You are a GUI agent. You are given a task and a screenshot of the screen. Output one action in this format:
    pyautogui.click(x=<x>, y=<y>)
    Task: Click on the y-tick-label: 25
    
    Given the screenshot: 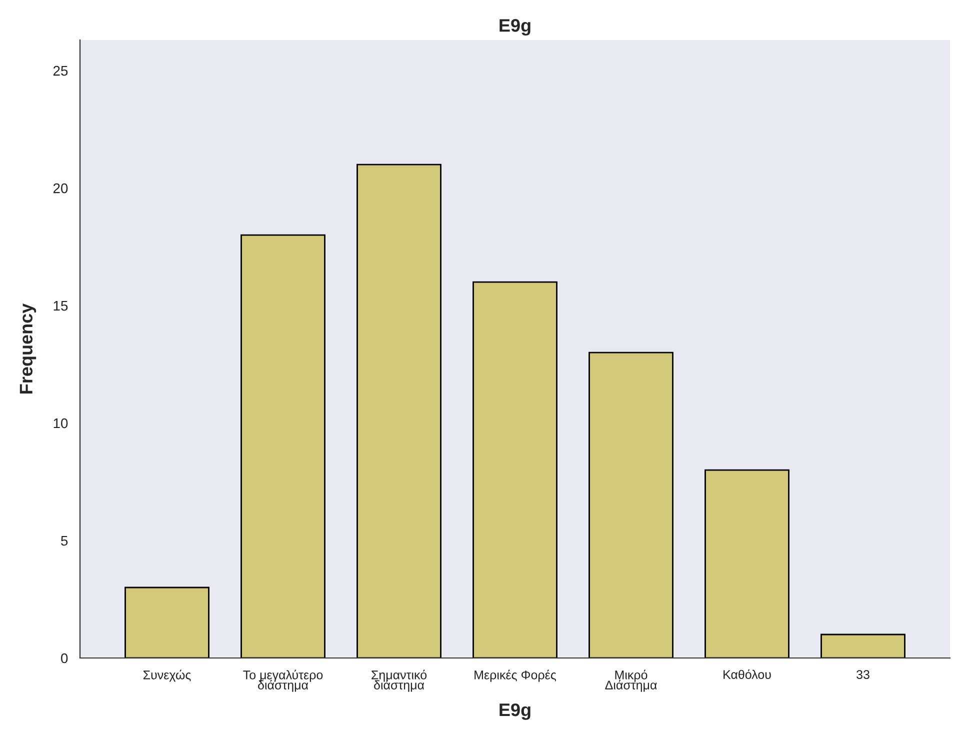 What is the action you would take?
    pyautogui.click(x=60, y=71)
    